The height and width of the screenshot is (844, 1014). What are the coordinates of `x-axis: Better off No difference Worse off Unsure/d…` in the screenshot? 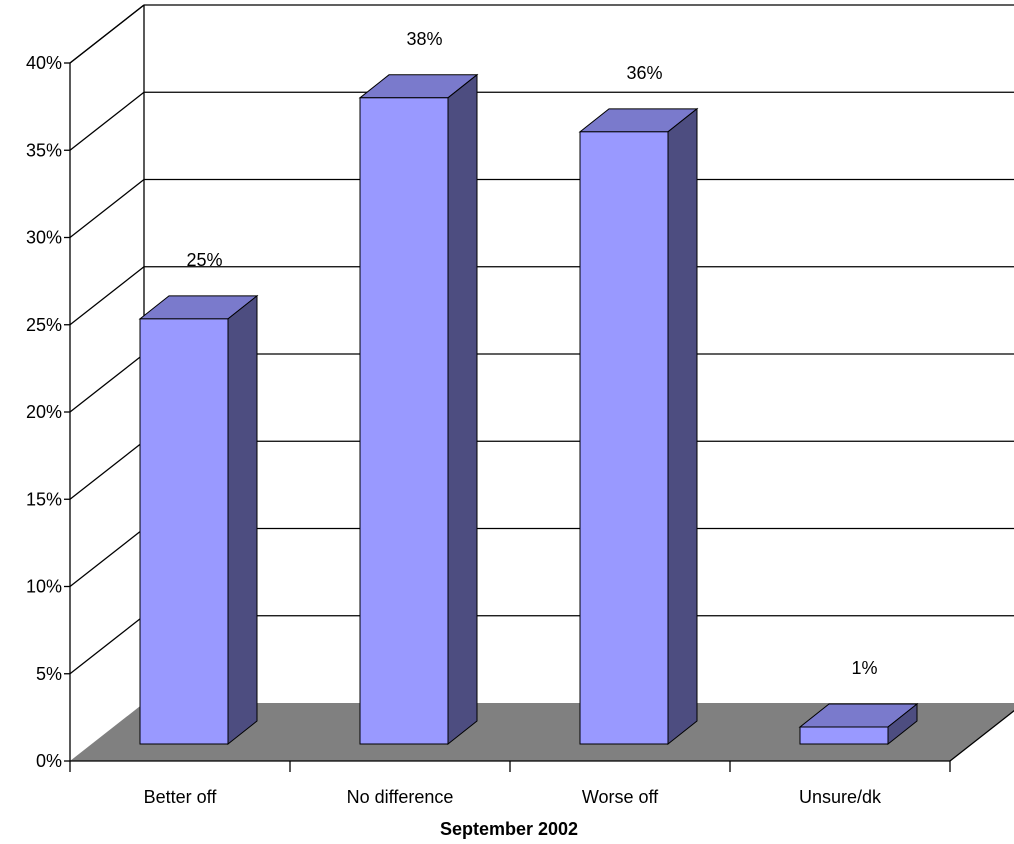 It's located at (541, 758).